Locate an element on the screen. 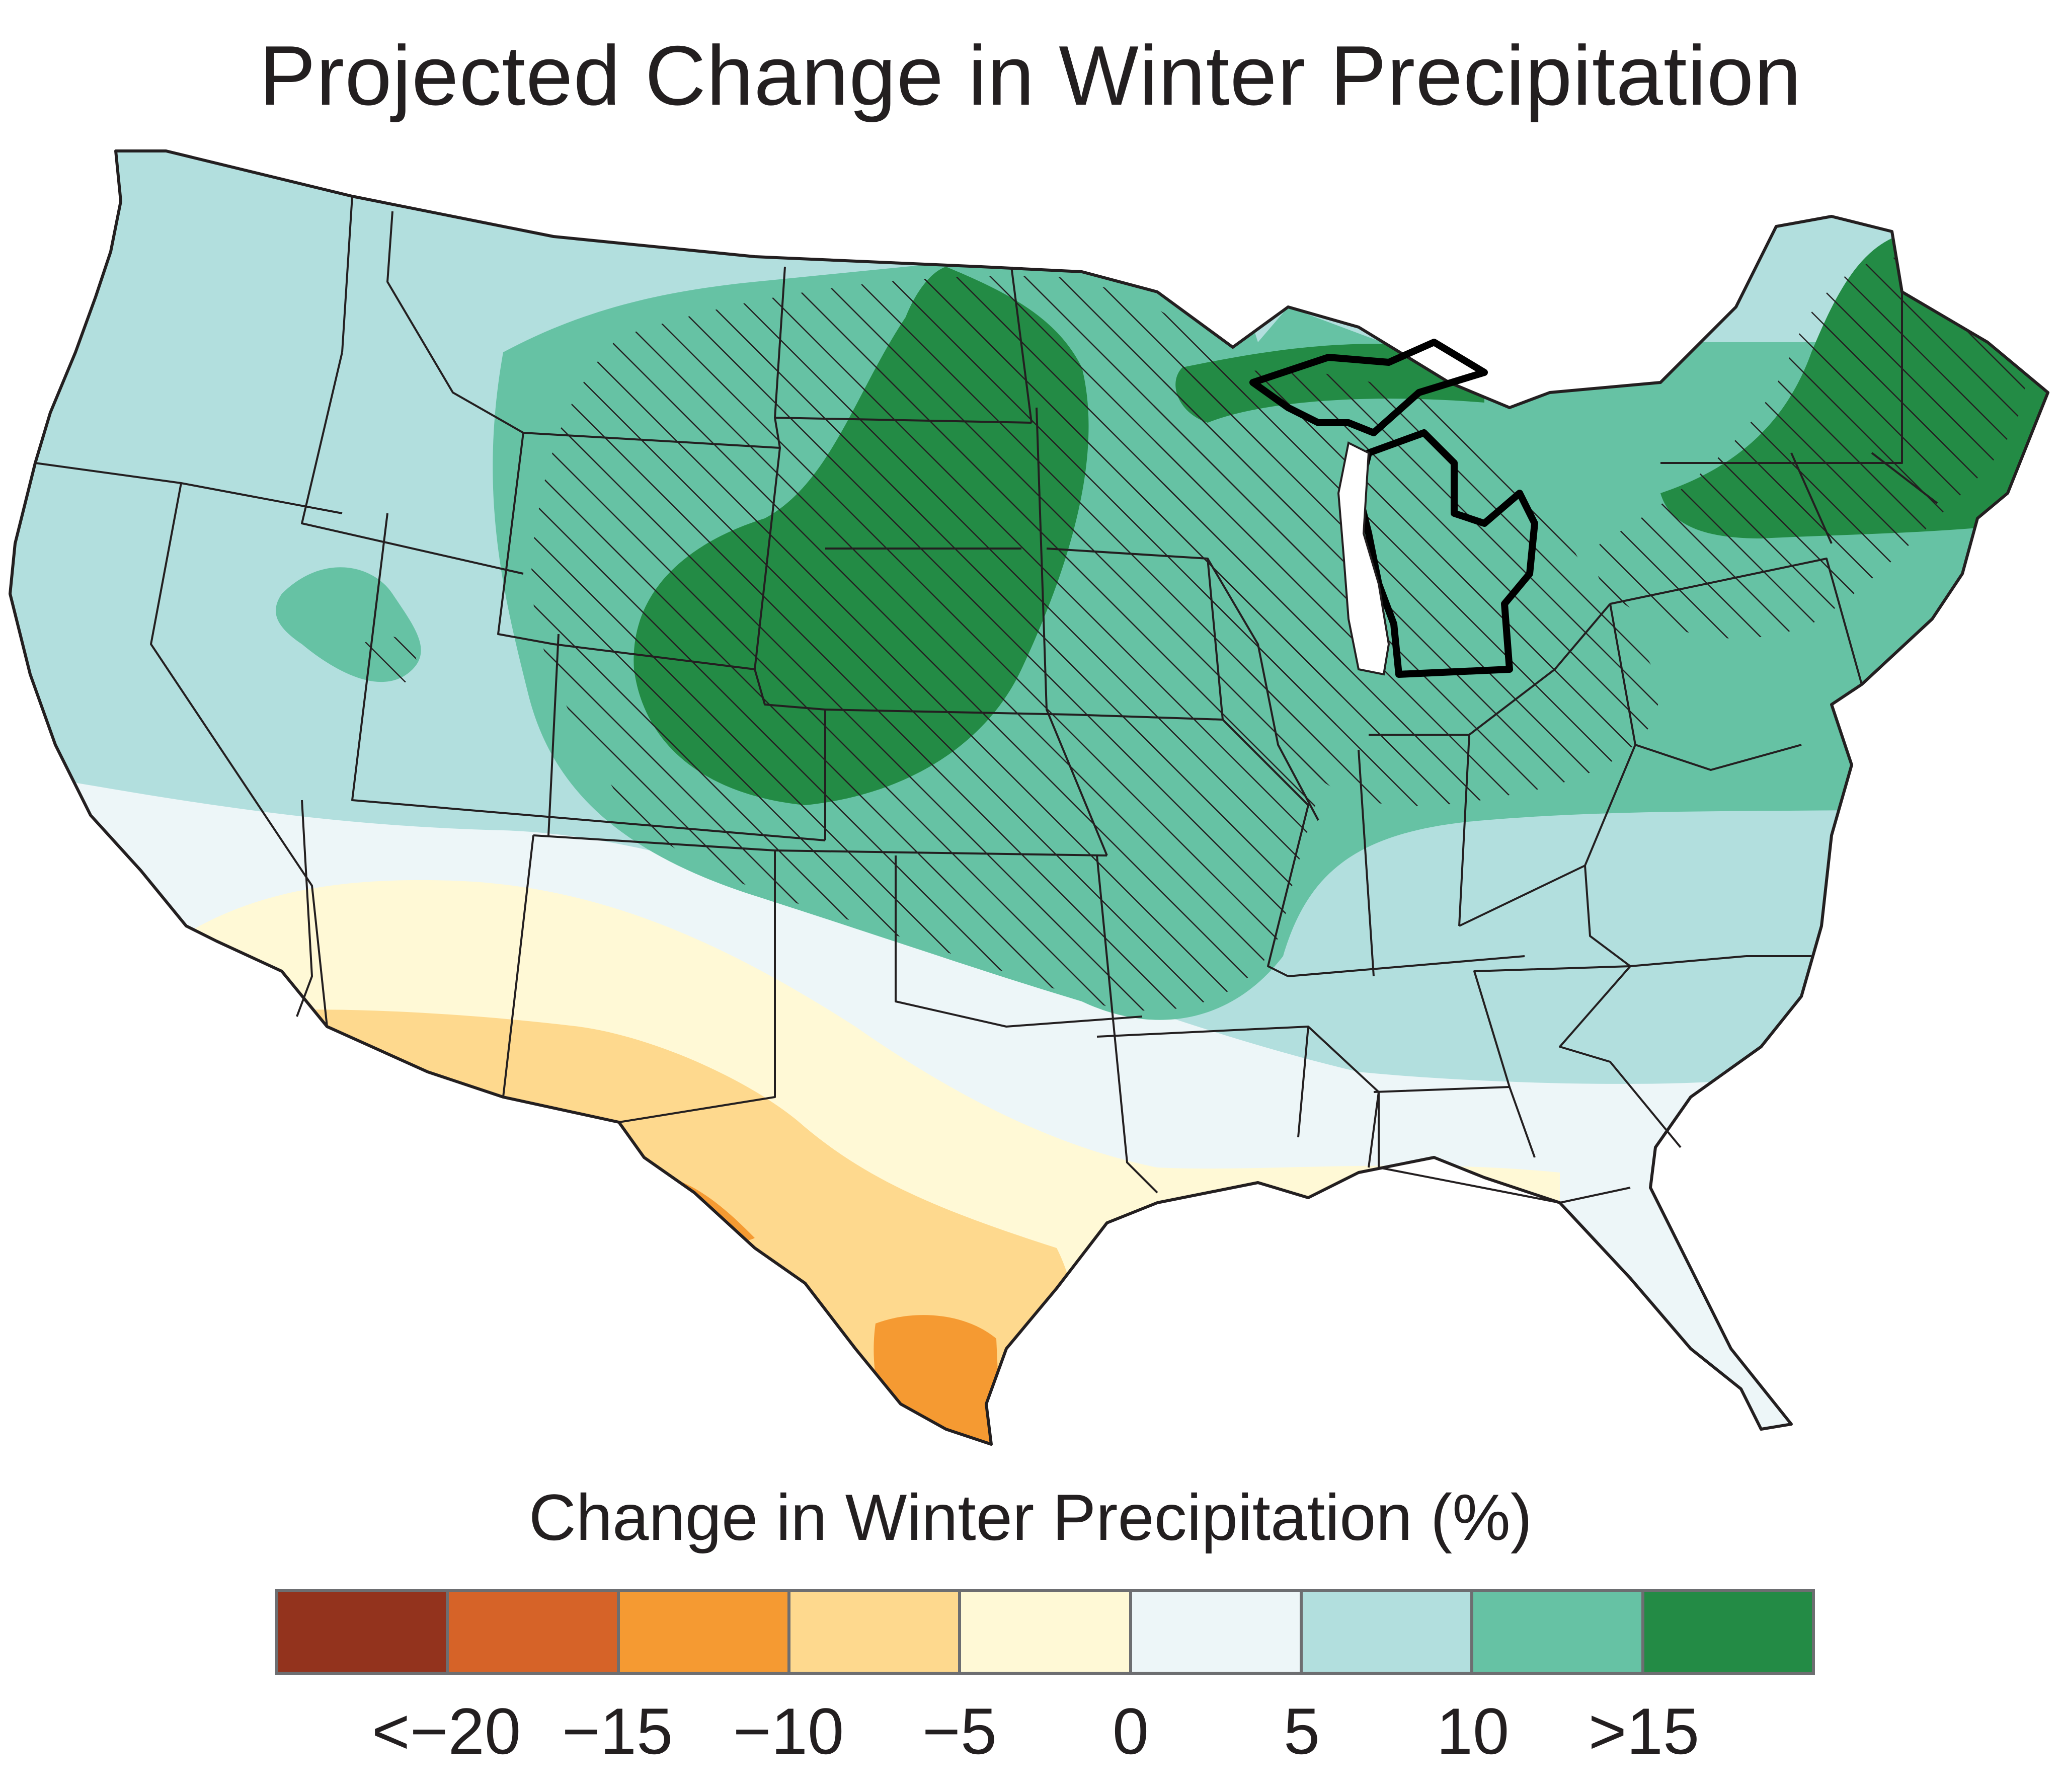 The height and width of the screenshot is (1792, 2061). hatched-area-northeast is located at coordinates (1810, 448).